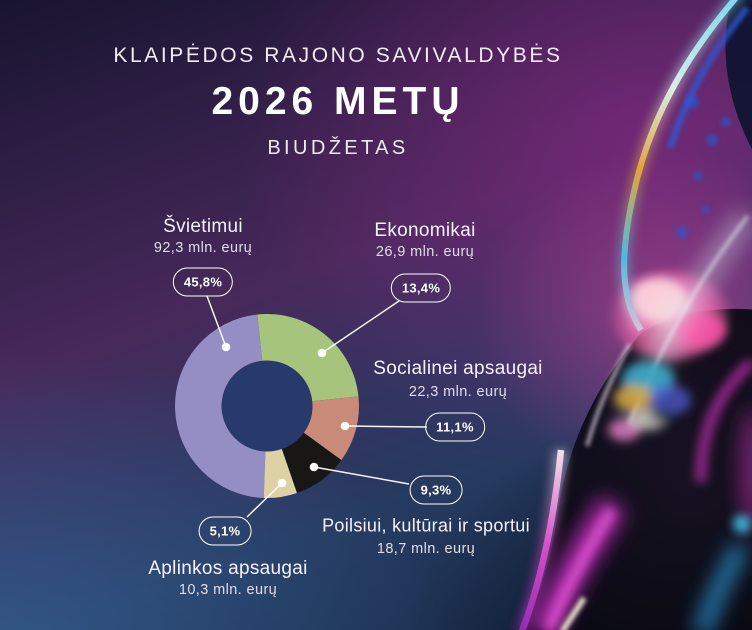 This screenshot has width=752, height=630. I want to click on donut-chart, so click(267, 405).